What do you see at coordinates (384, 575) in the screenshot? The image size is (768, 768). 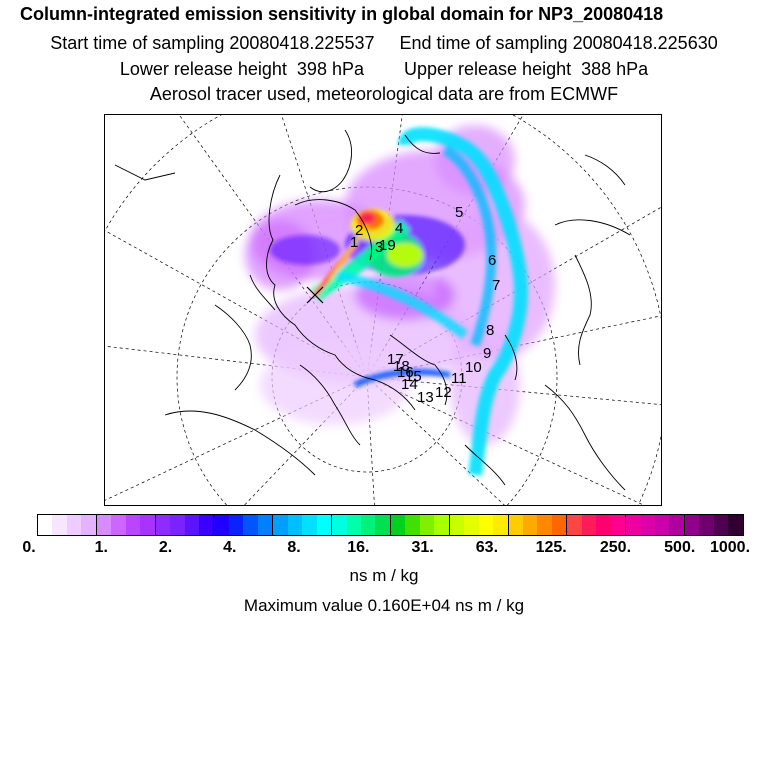 I see `colorbar-unit: ns m / kg` at bounding box center [384, 575].